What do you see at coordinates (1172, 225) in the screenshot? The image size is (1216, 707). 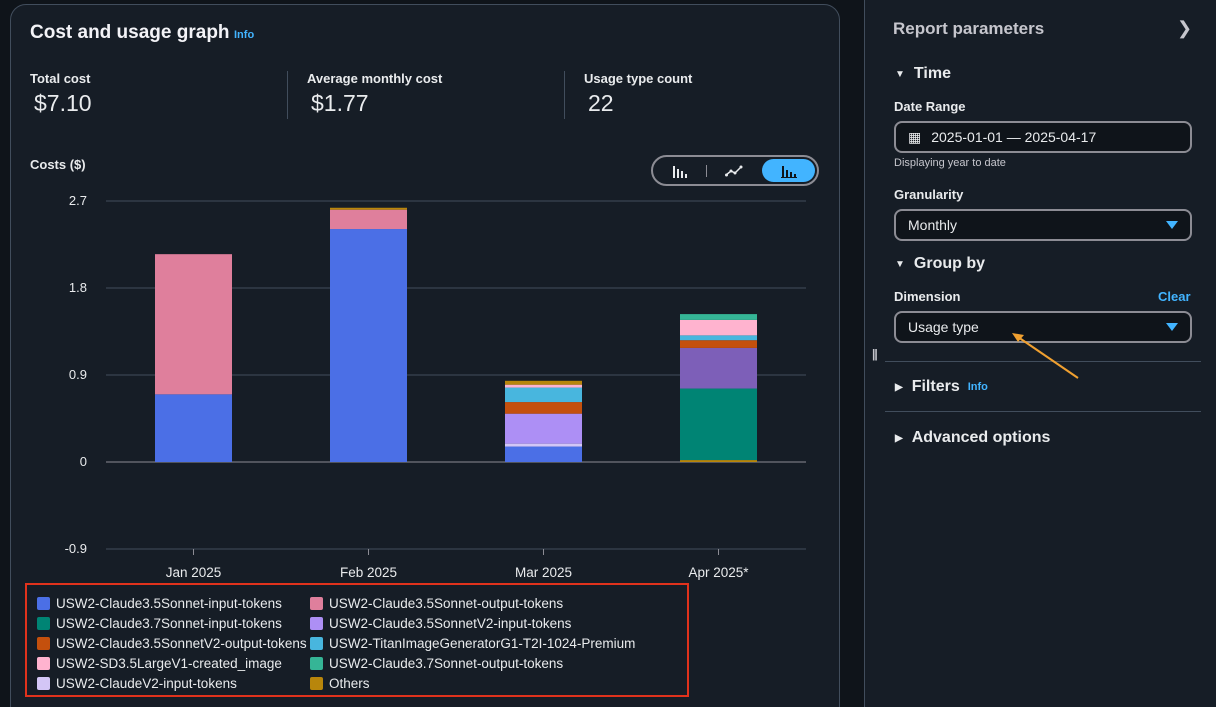 I see `dropdown-caret-icon` at bounding box center [1172, 225].